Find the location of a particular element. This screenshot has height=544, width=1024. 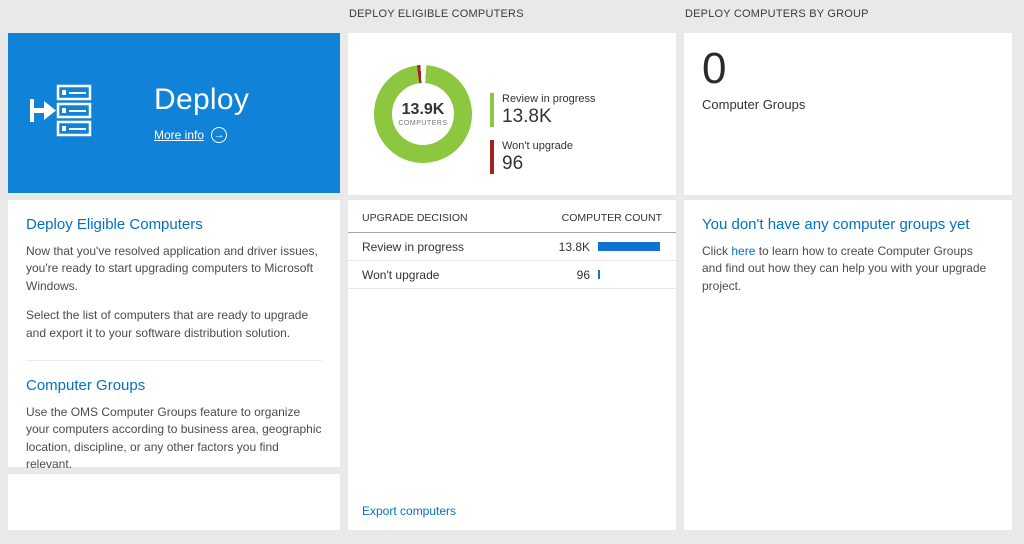

table-row: Review in progress 13.8K is located at coordinates (512, 247).